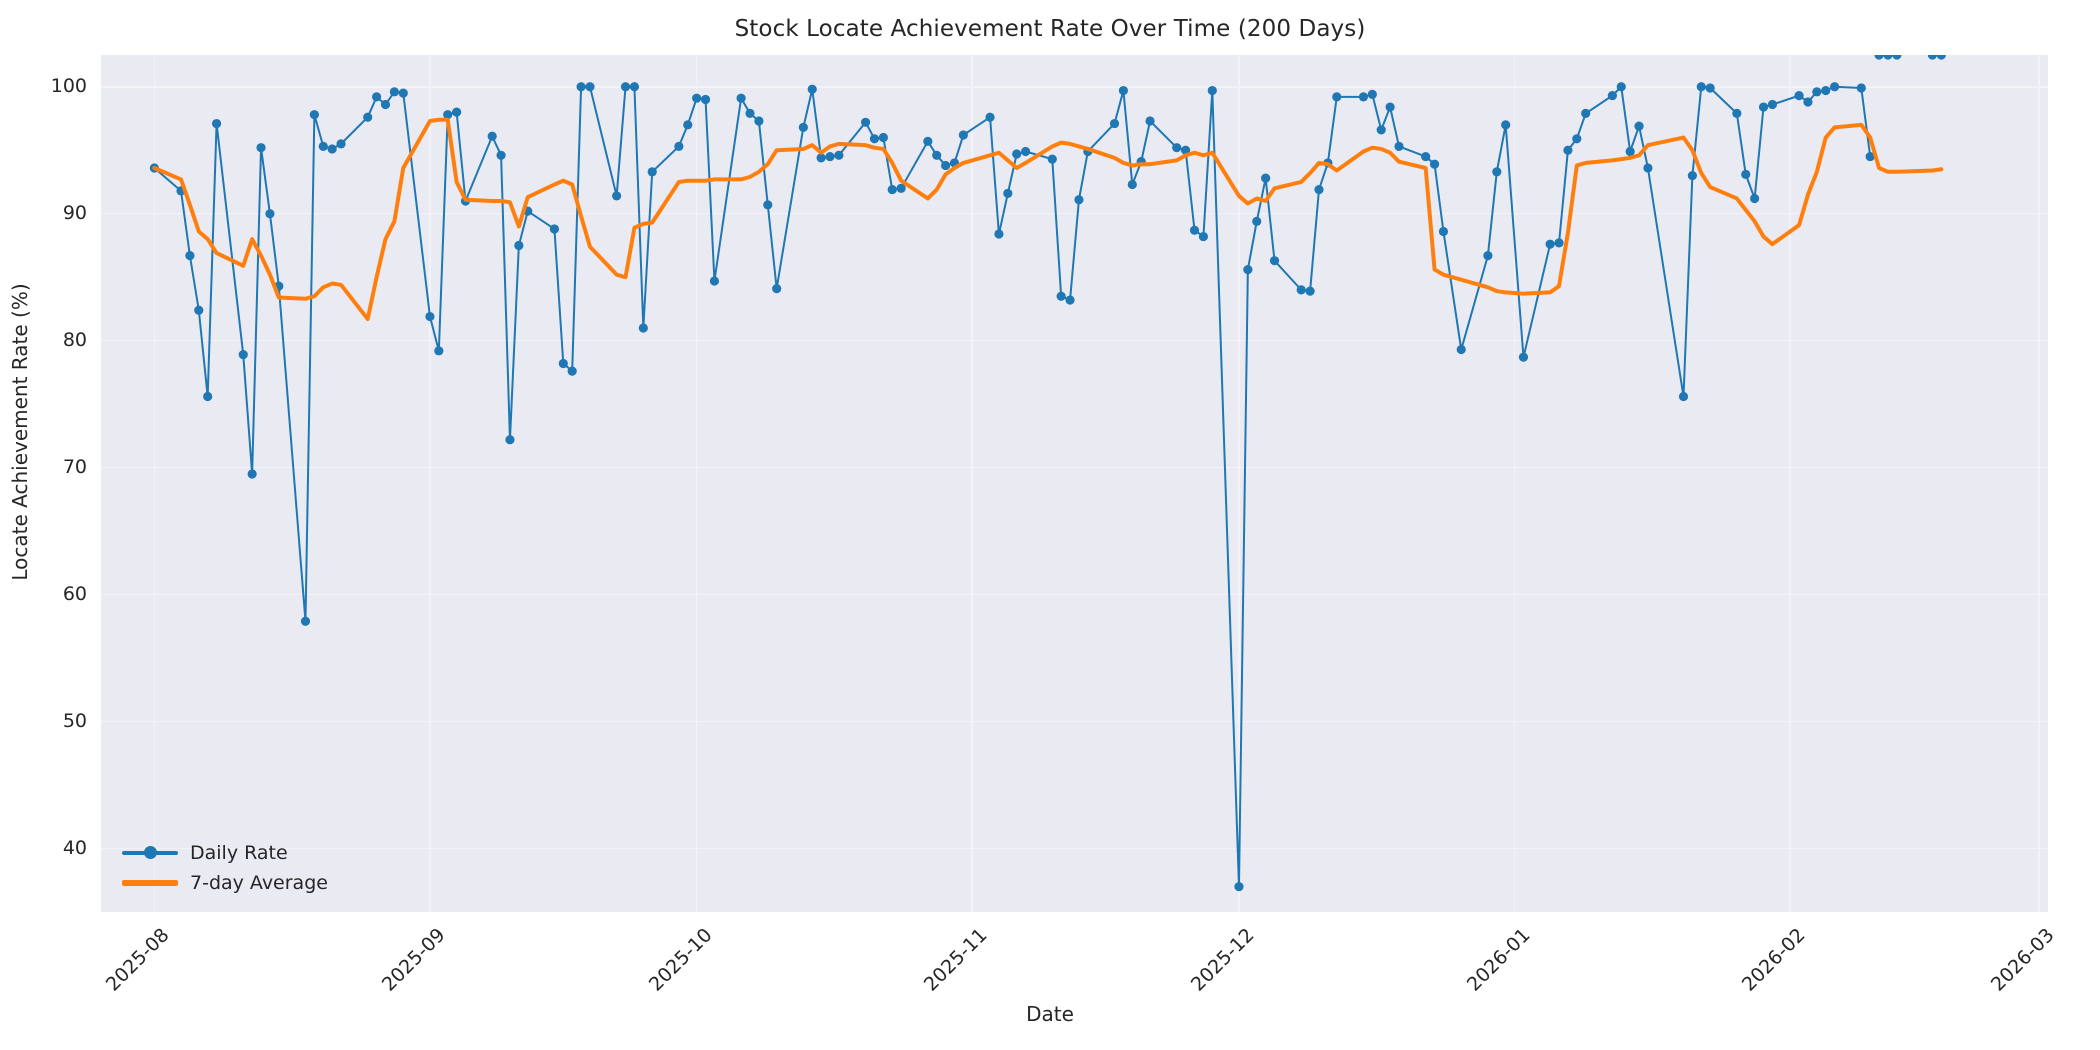 The height and width of the screenshot is (1050, 2100). What do you see at coordinates (74, 847) in the screenshot?
I see `y-axis-tick-label: 40` at bounding box center [74, 847].